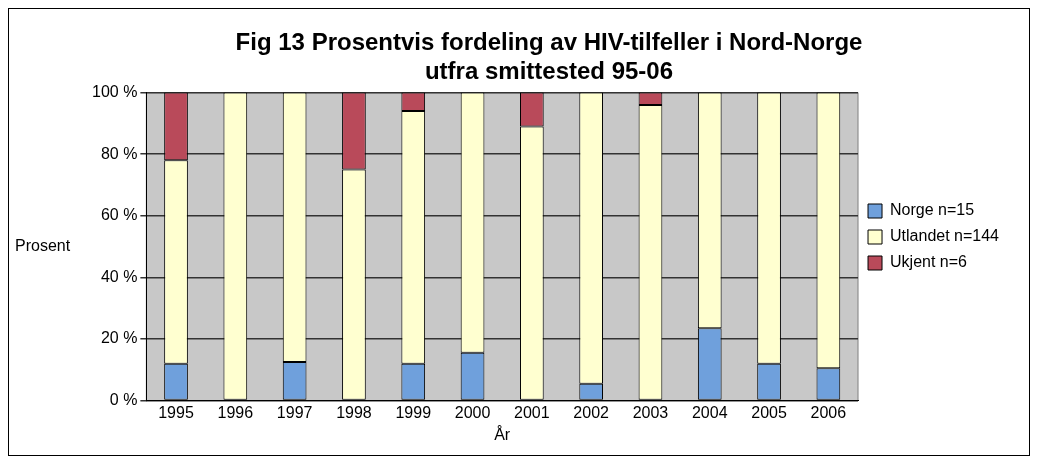 This screenshot has height=464, width=1039. What do you see at coordinates (354, 412) in the screenshot?
I see `x-tick-label: 1998` at bounding box center [354, 412].